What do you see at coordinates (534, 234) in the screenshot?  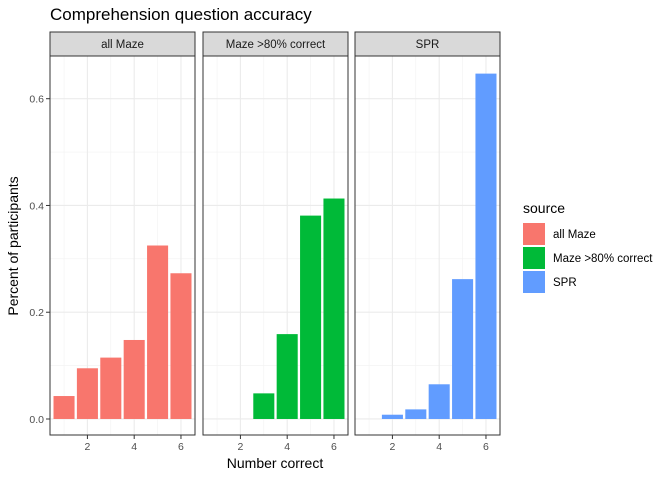 I see `legend-key-all-maze` at bounding box center [534, 234].